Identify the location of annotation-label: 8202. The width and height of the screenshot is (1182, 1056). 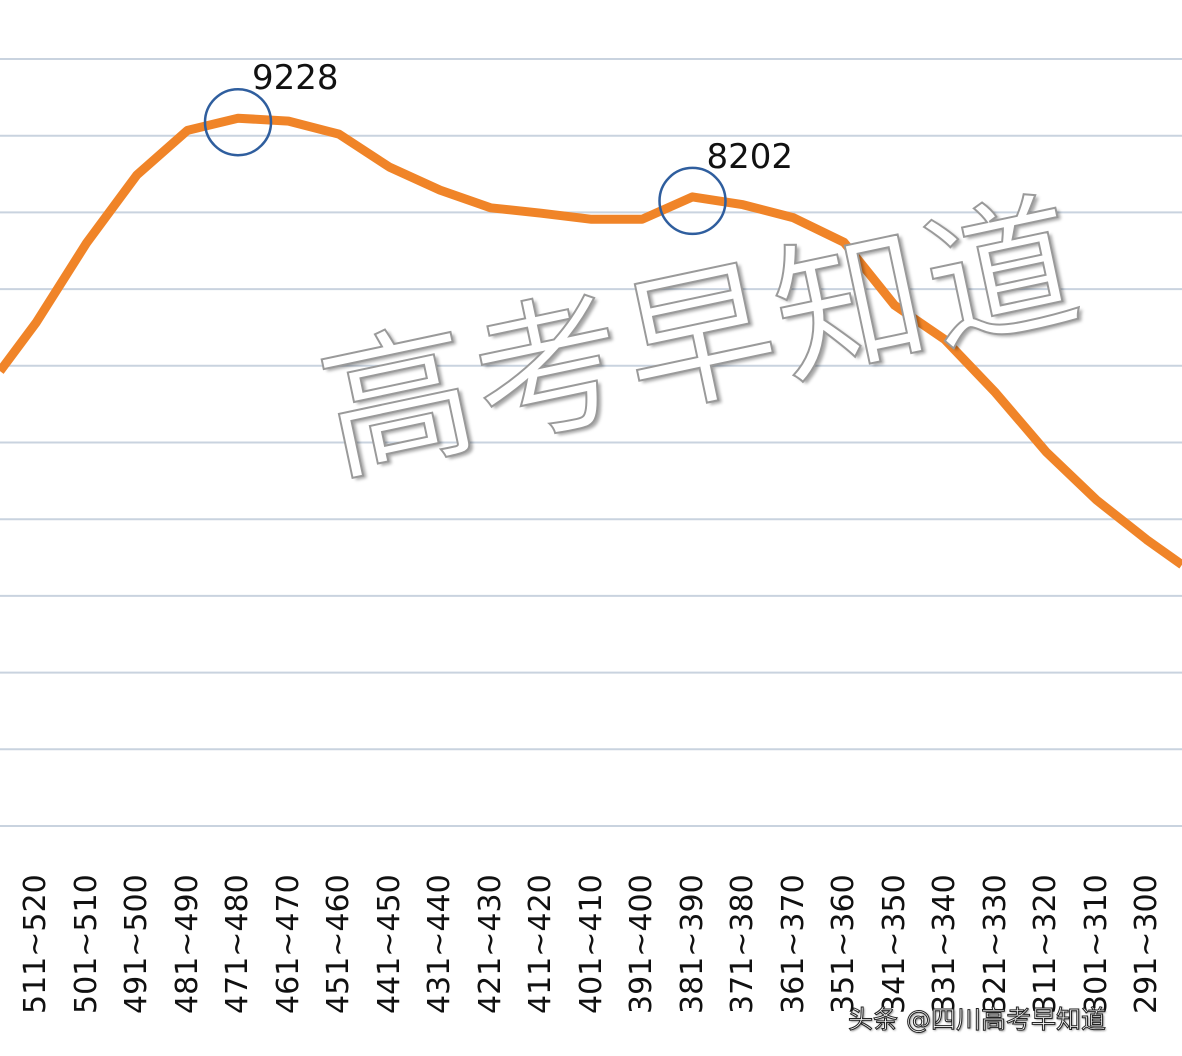
(750, 156).